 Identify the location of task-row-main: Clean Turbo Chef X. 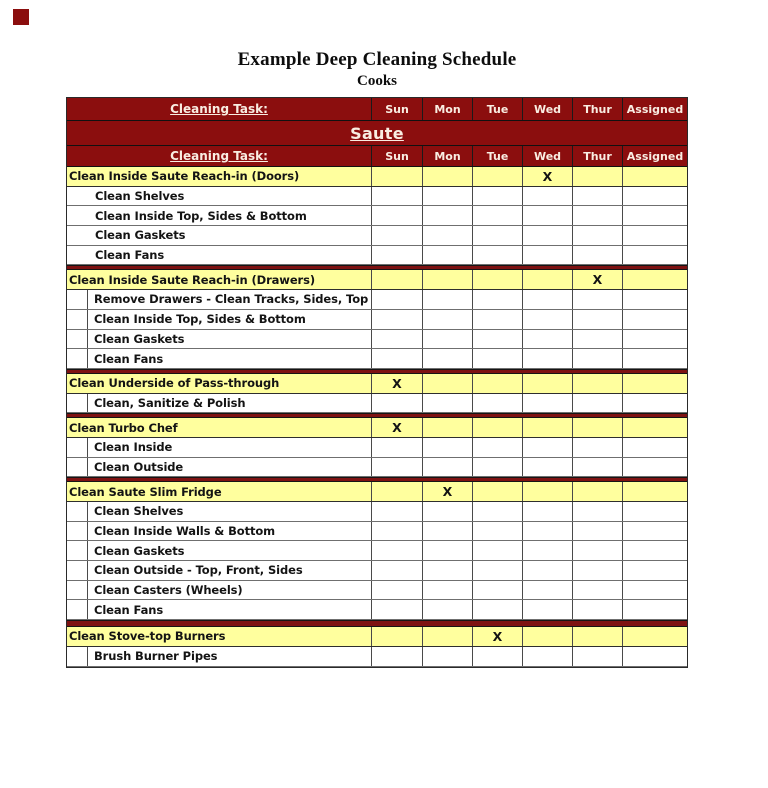
(377, 428).